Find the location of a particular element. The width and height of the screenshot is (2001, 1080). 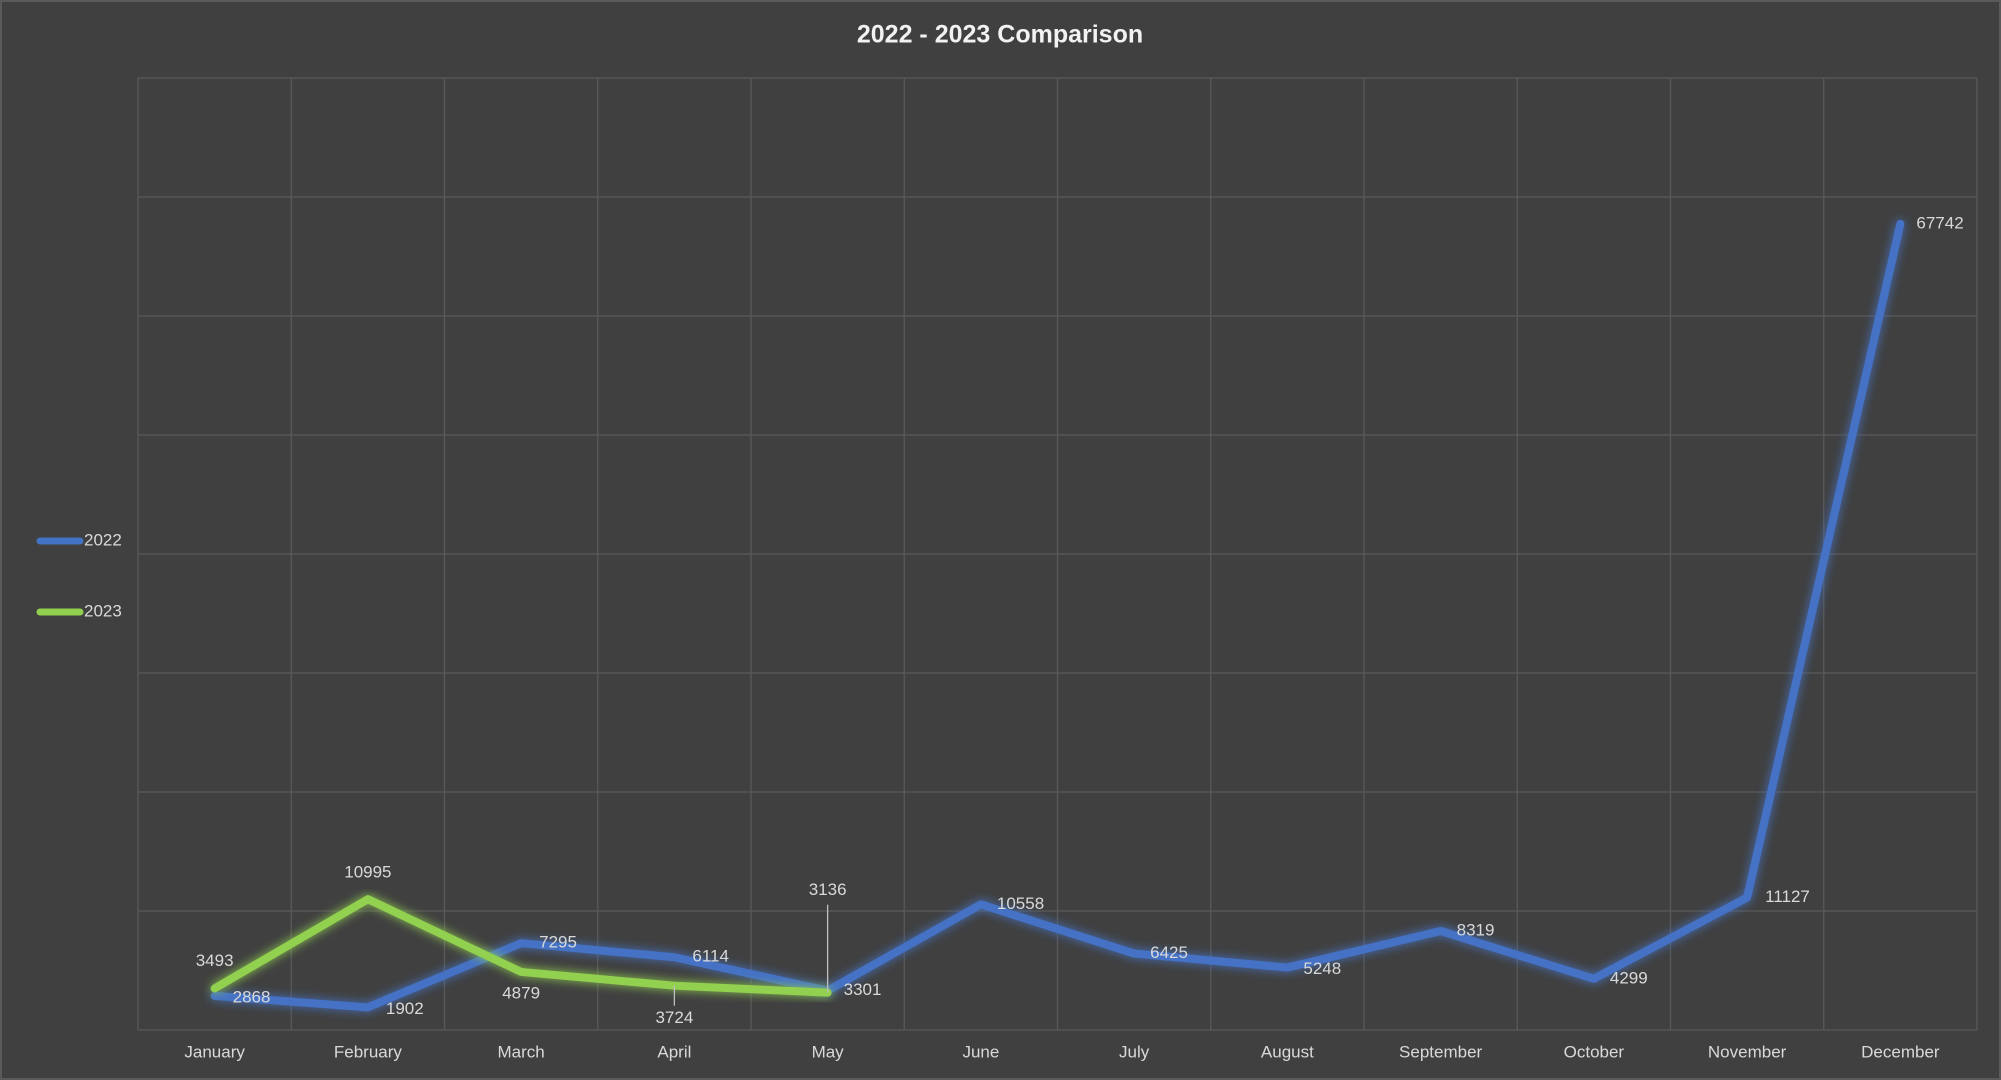

x-tick-label: October is located at coordinates (1594, 1051).